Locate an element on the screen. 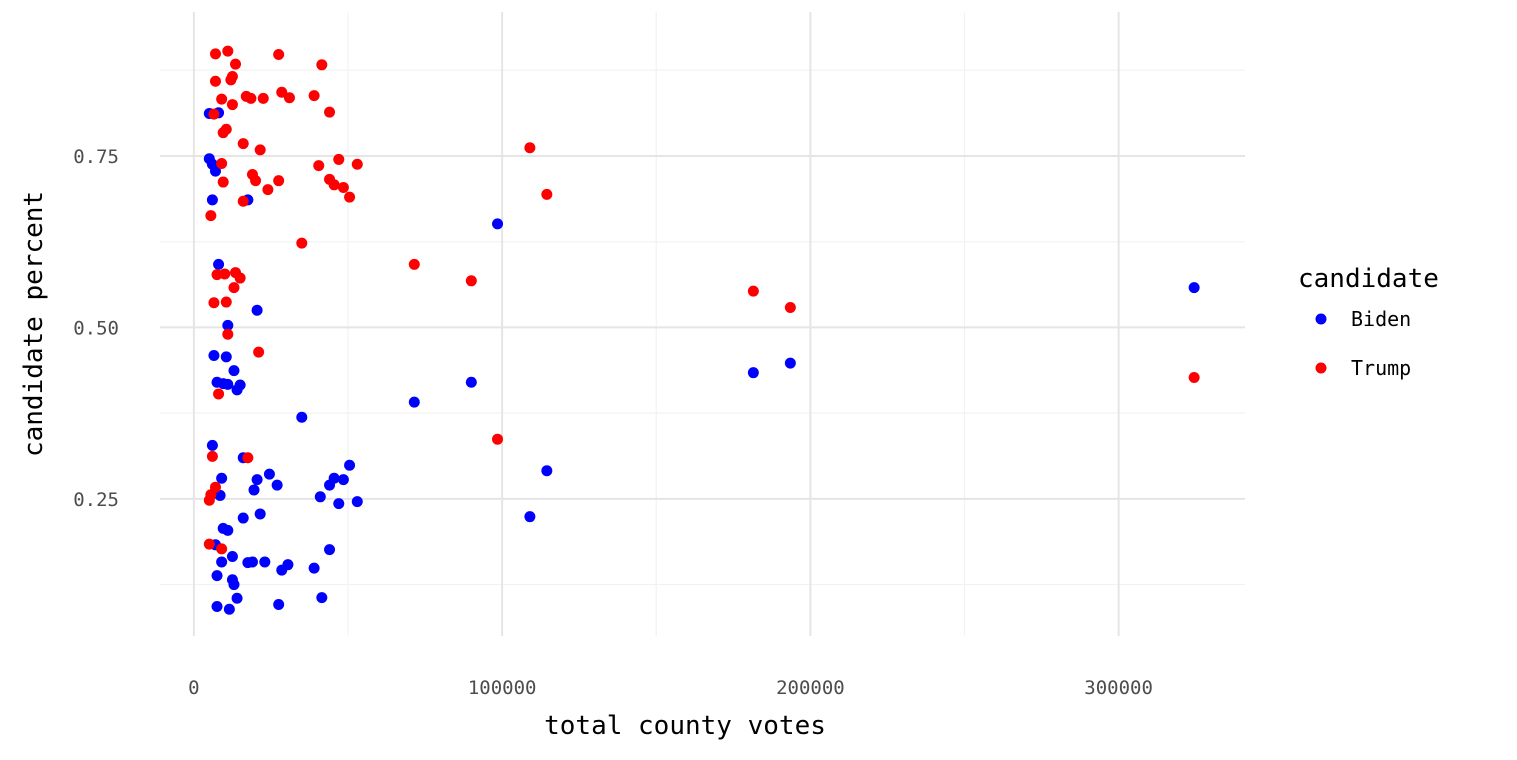 This screenshot has height=760, width=1517. legend: candidate Biden Trump is located at coordinates (1368, 322).